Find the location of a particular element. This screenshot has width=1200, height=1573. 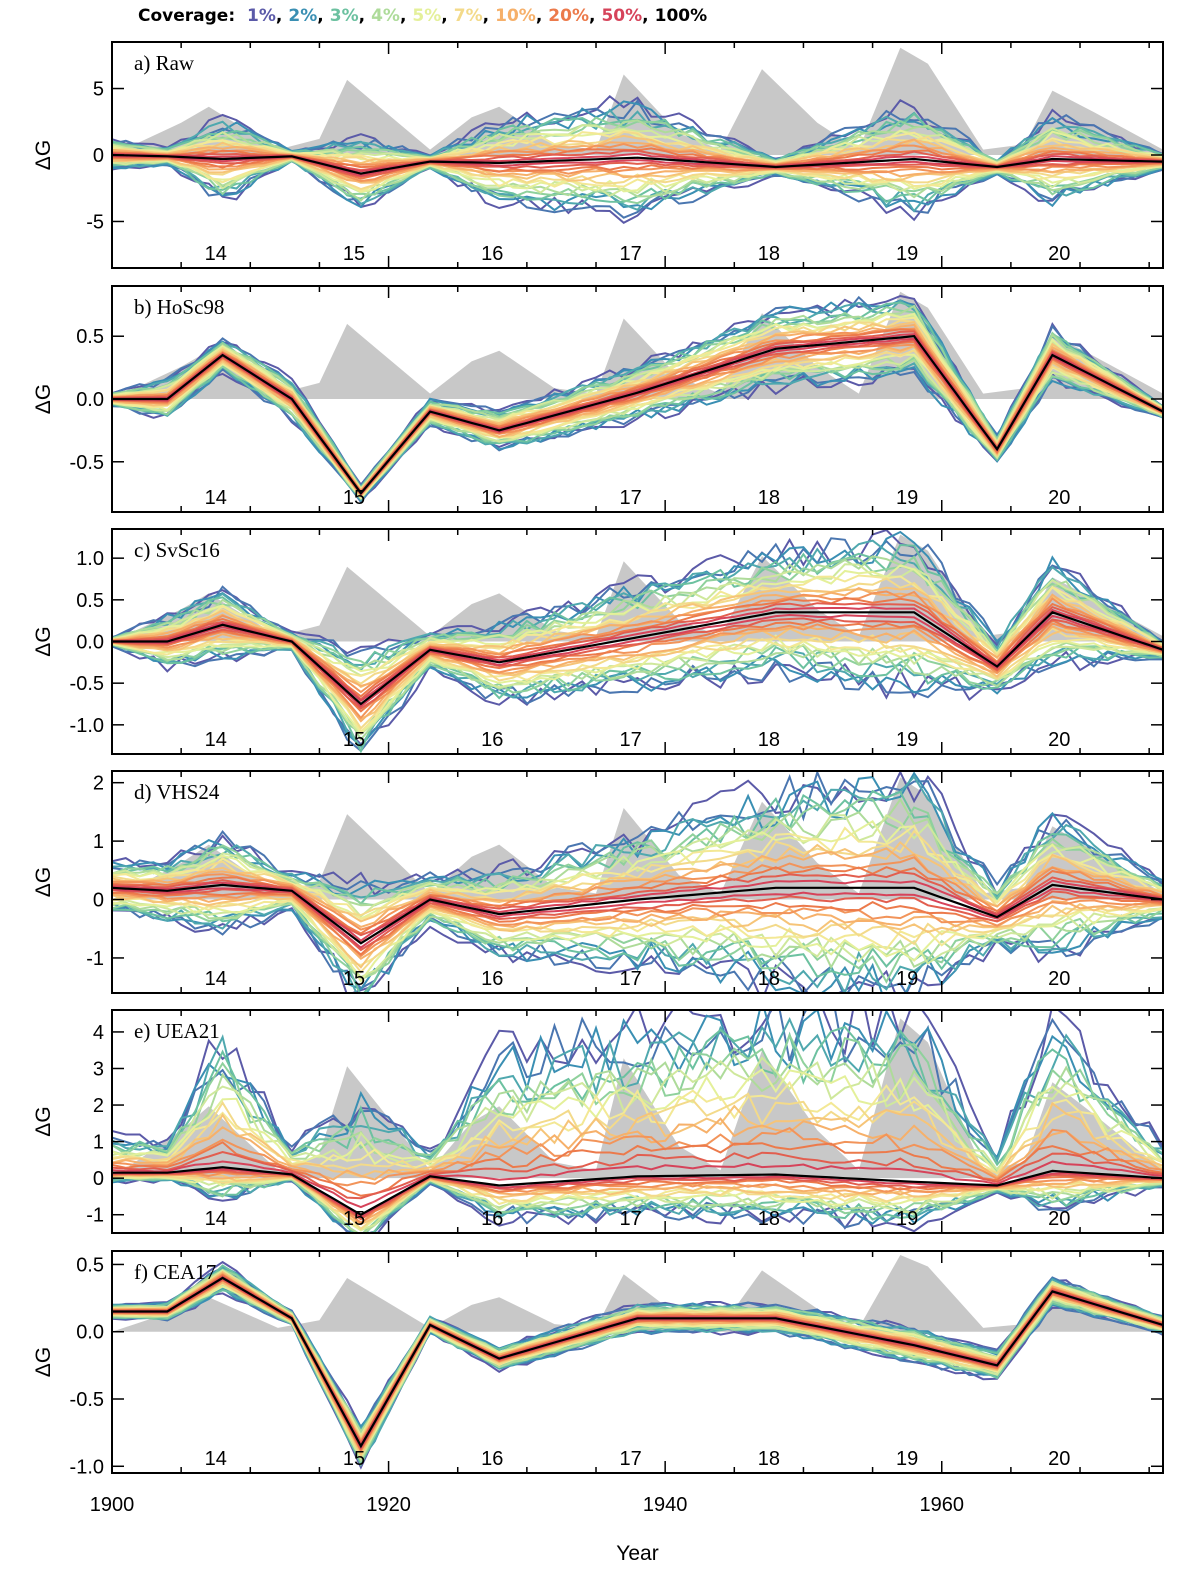

y-tick-label: 3 is located at coordinates (98, 1069).